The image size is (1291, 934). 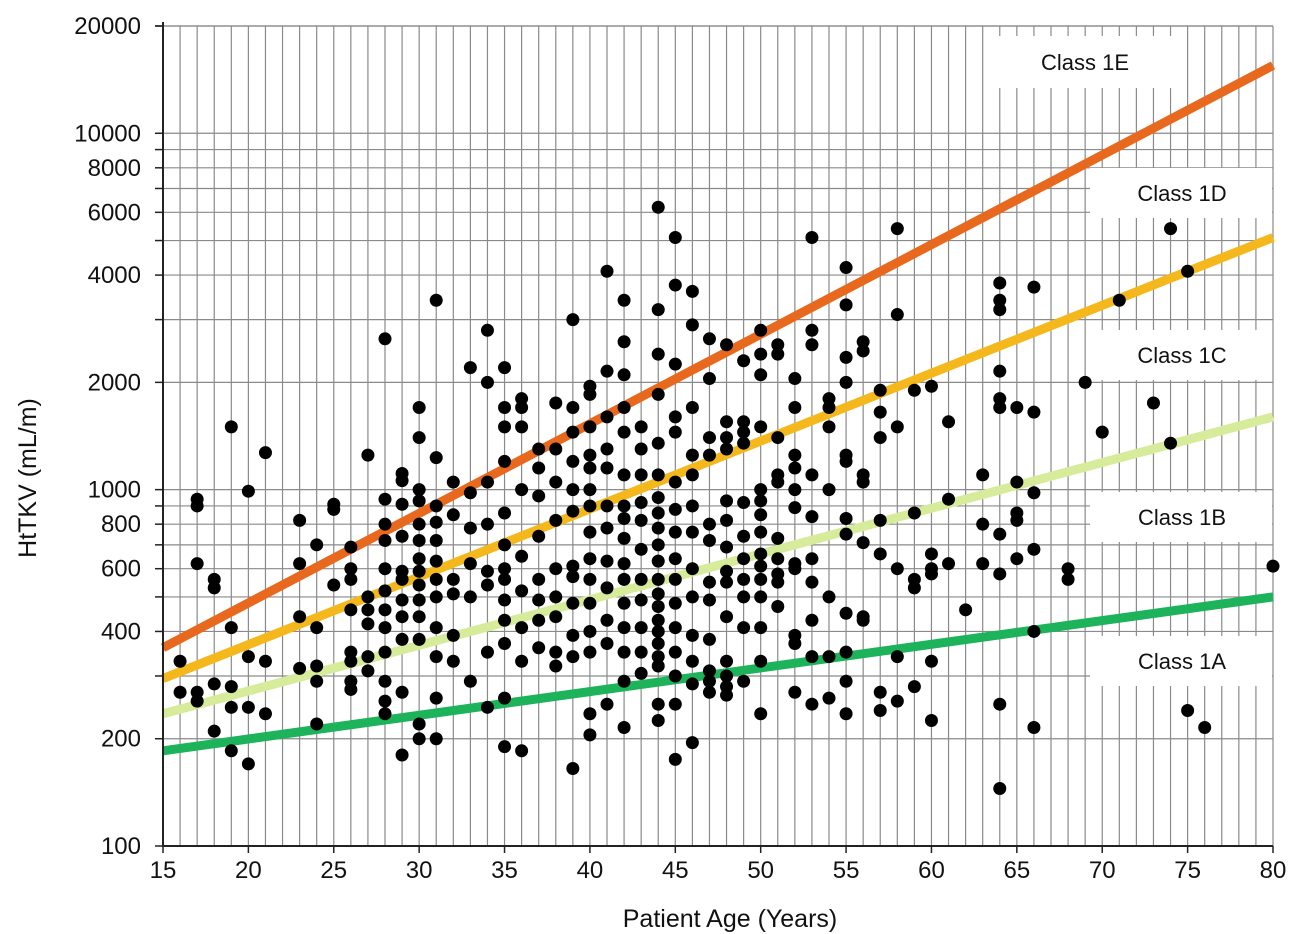 What do you see at coordinates (590, 870) in the screenshot?
I see `x-tick-label: 40` at bounding box center [590, 870].